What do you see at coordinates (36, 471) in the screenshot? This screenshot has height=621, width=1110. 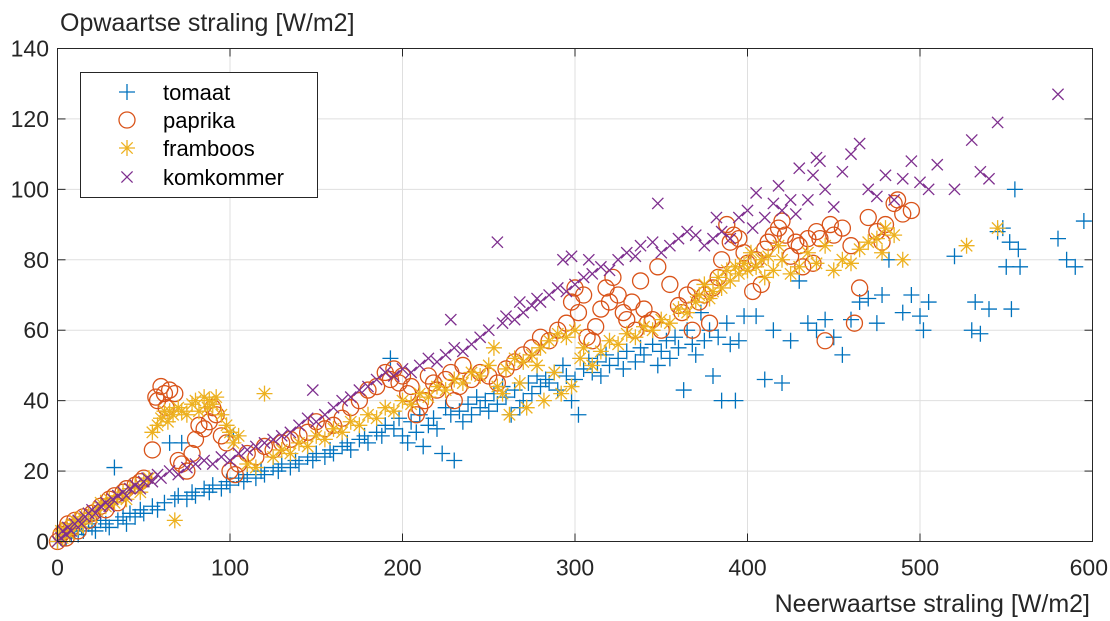 I see `y-tick-label: 20` at bounding box center [36, 471].